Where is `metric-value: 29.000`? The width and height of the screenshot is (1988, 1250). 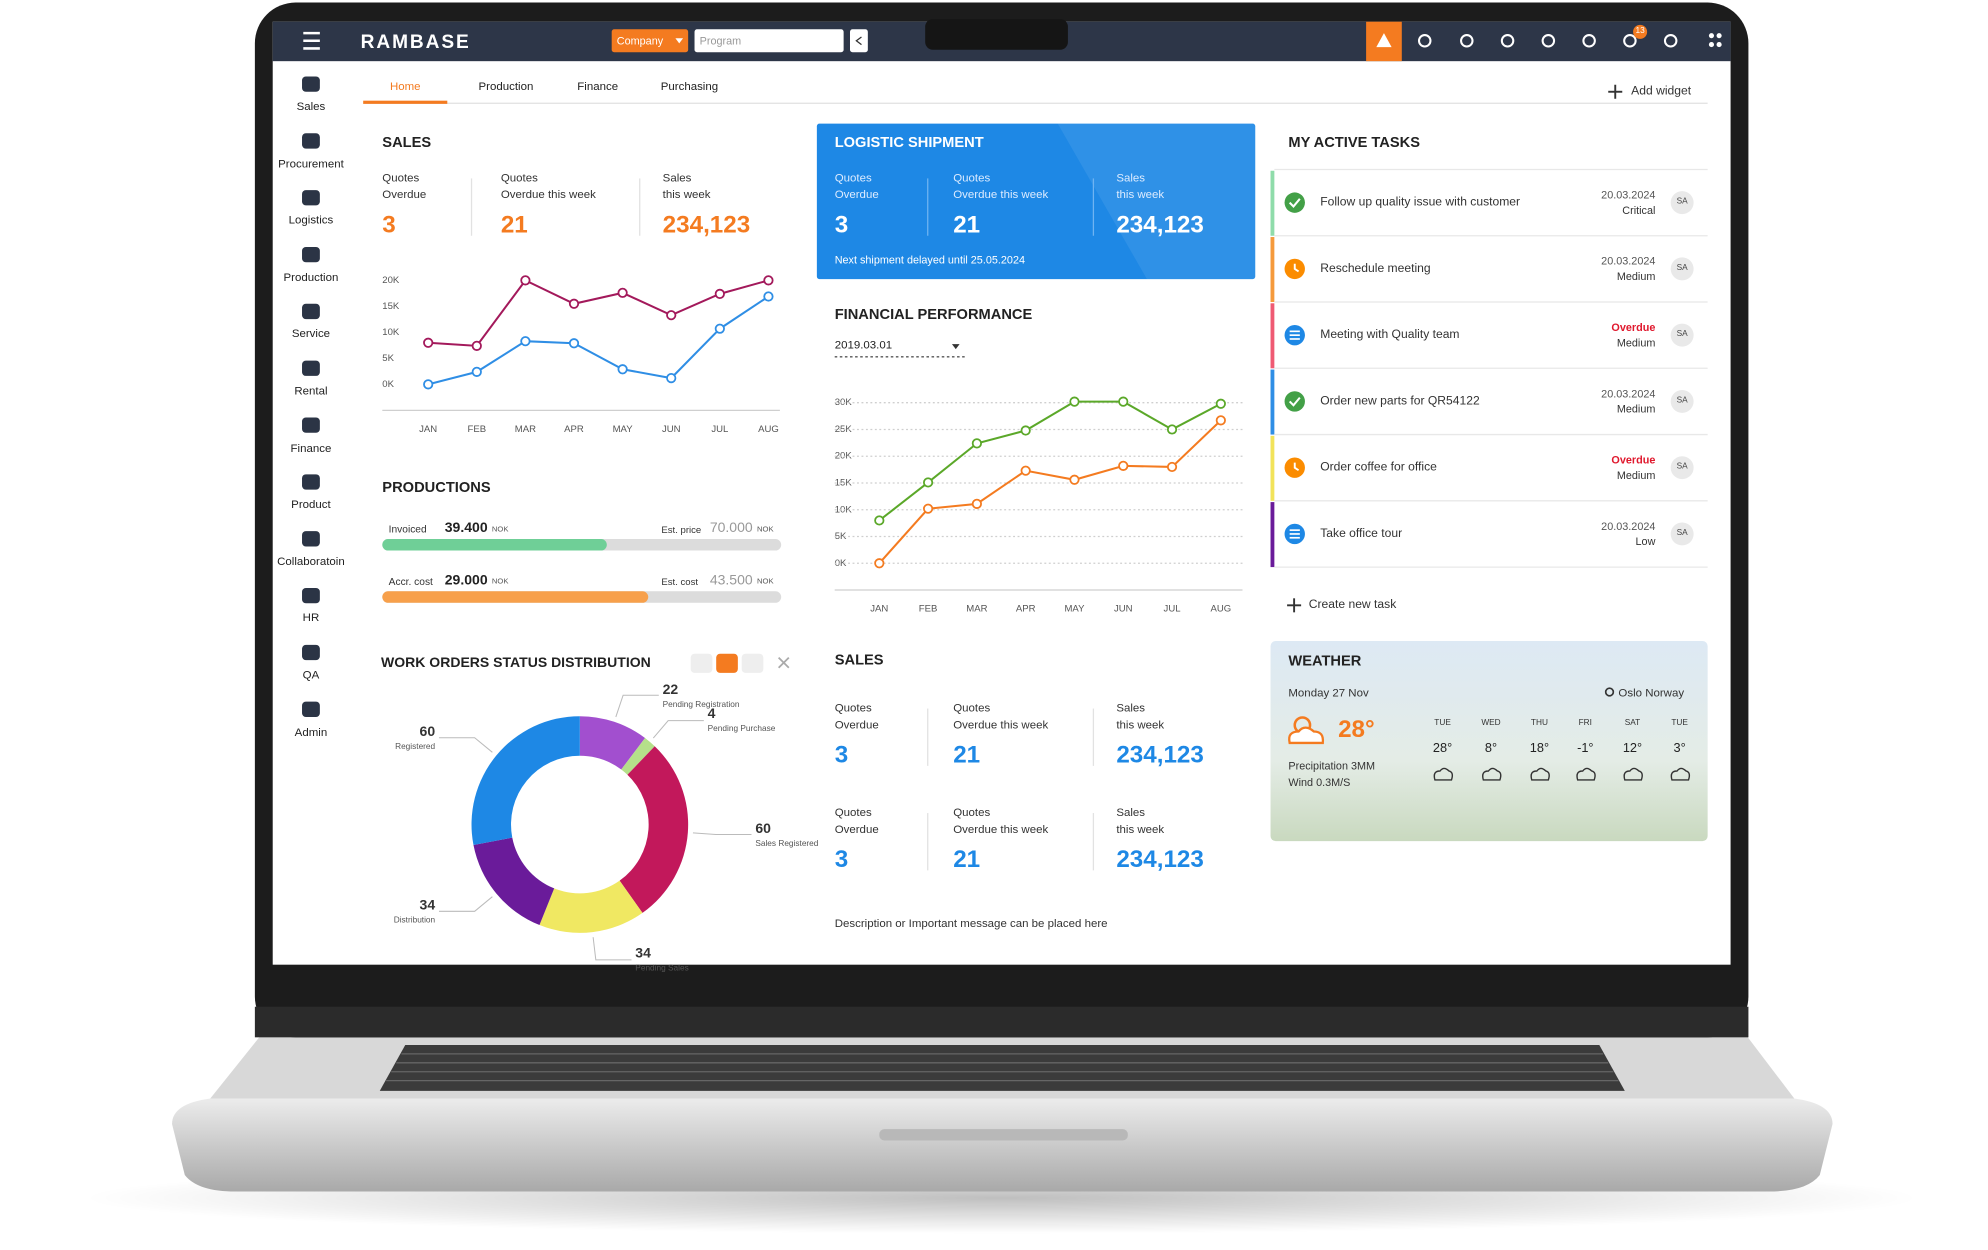
metric-value: 29.000 is located at coordinates (466, 580).